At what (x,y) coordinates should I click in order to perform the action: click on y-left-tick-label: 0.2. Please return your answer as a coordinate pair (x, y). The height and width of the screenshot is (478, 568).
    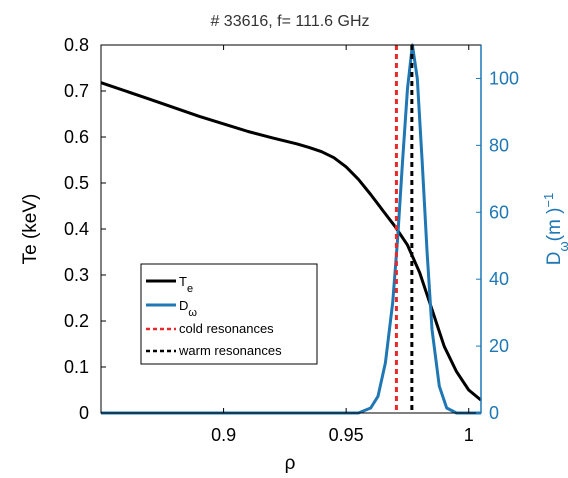
    Looking at the image, I should click on (76, 321).